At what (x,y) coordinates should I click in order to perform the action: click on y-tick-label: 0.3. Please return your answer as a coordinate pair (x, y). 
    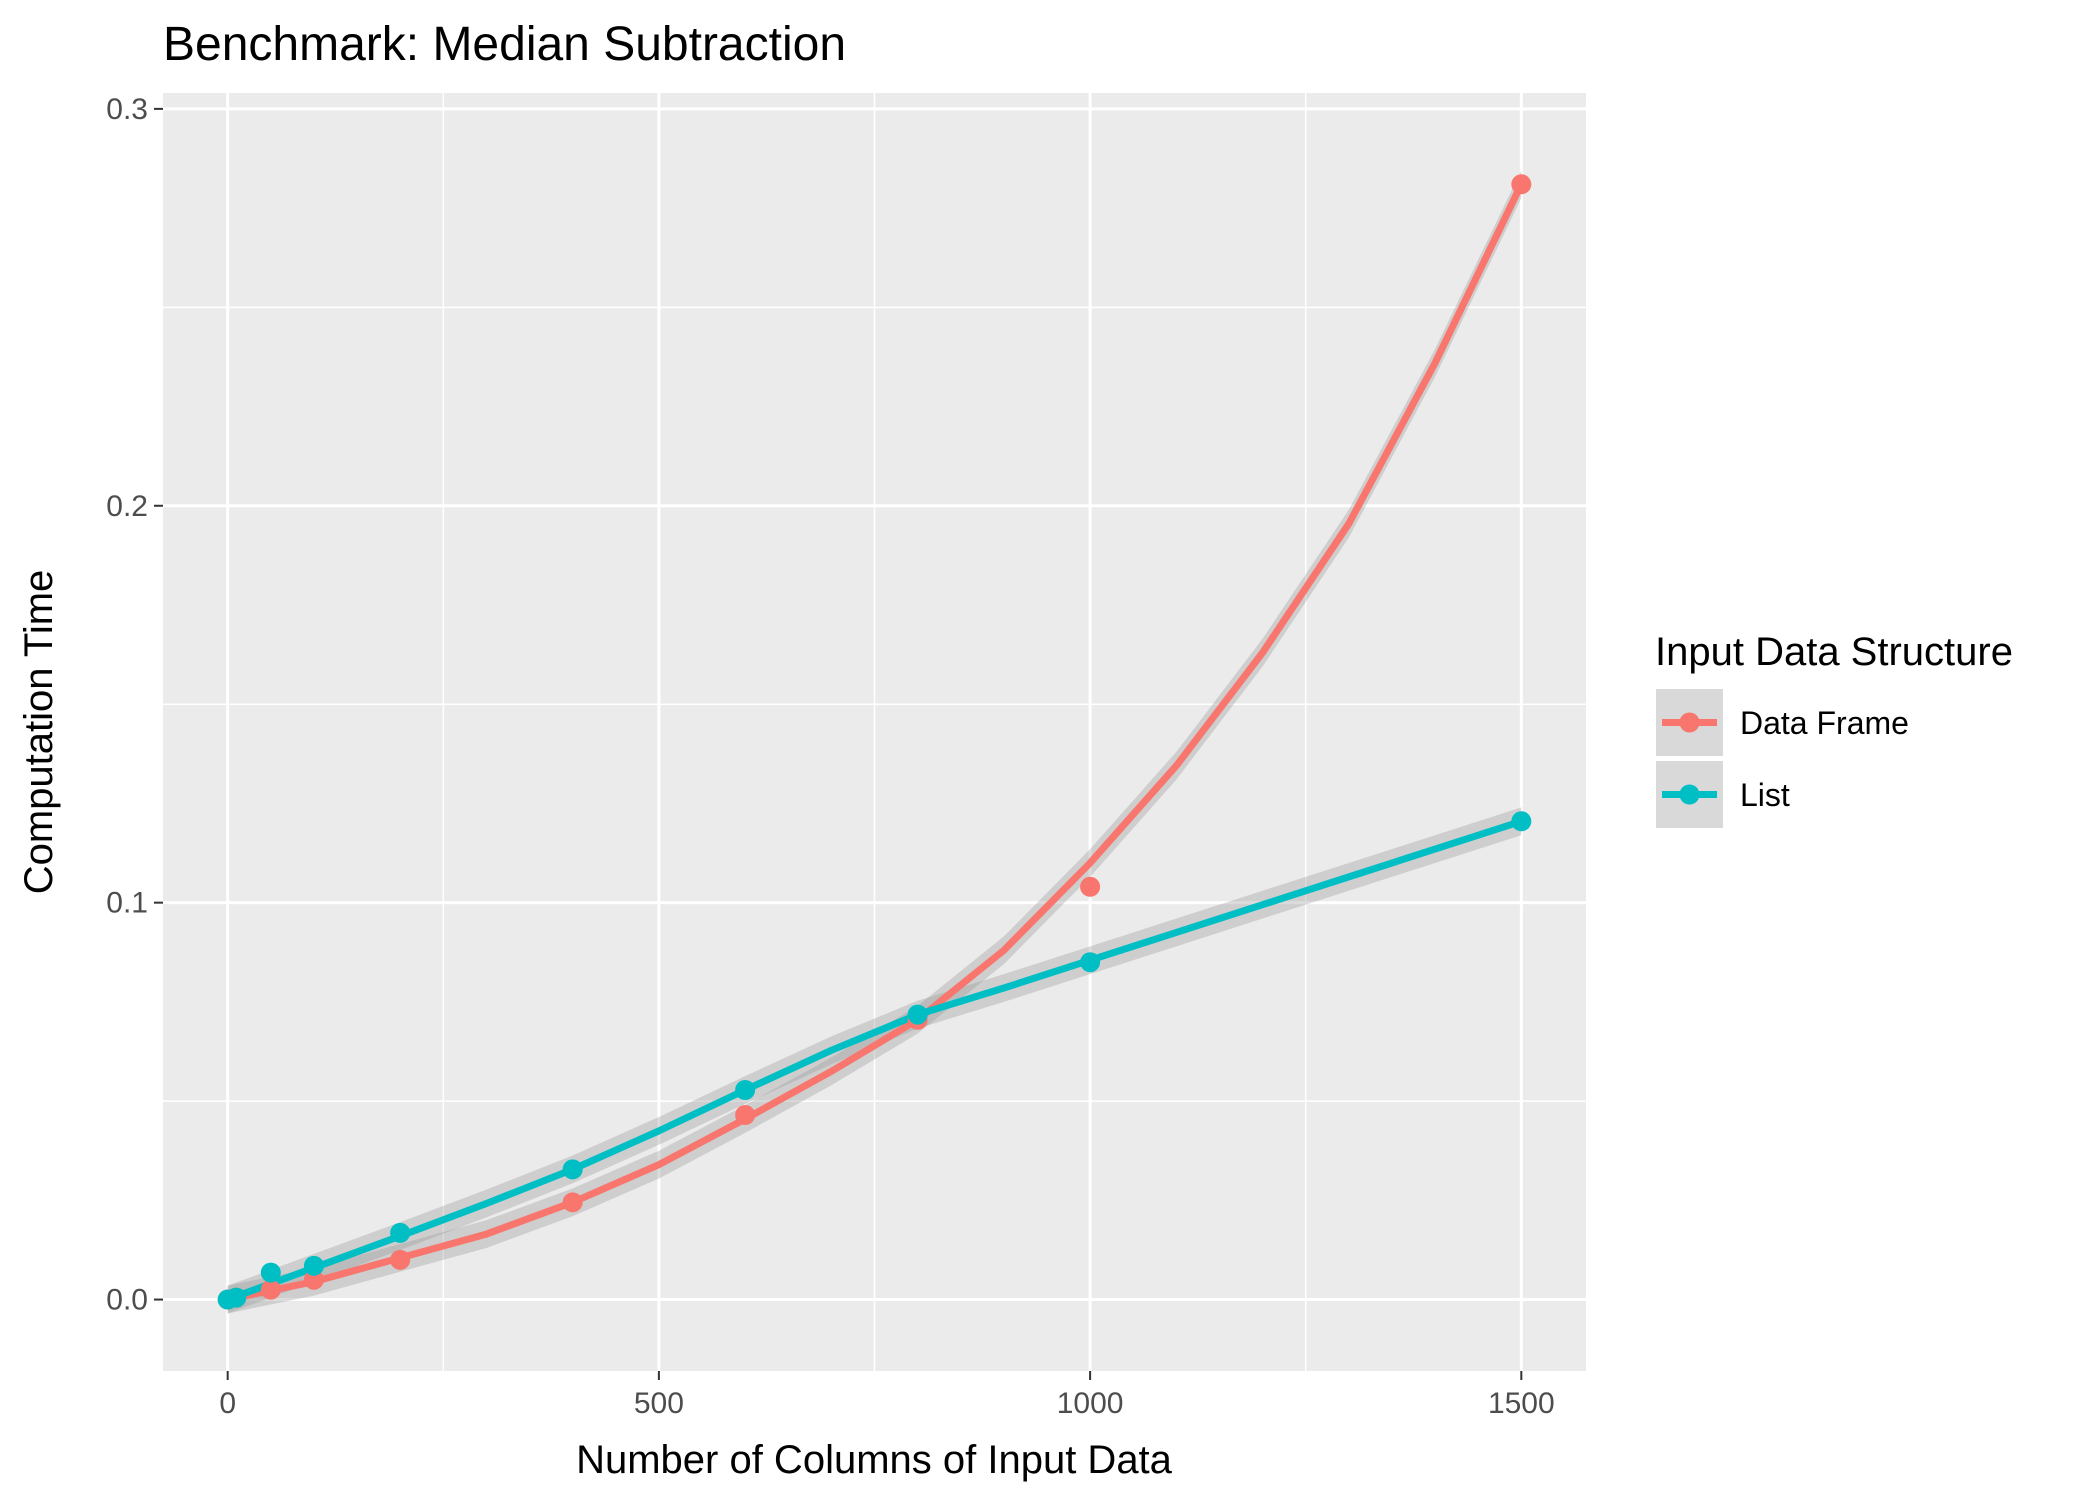
    Looking at the image, I should click on (127, 109).